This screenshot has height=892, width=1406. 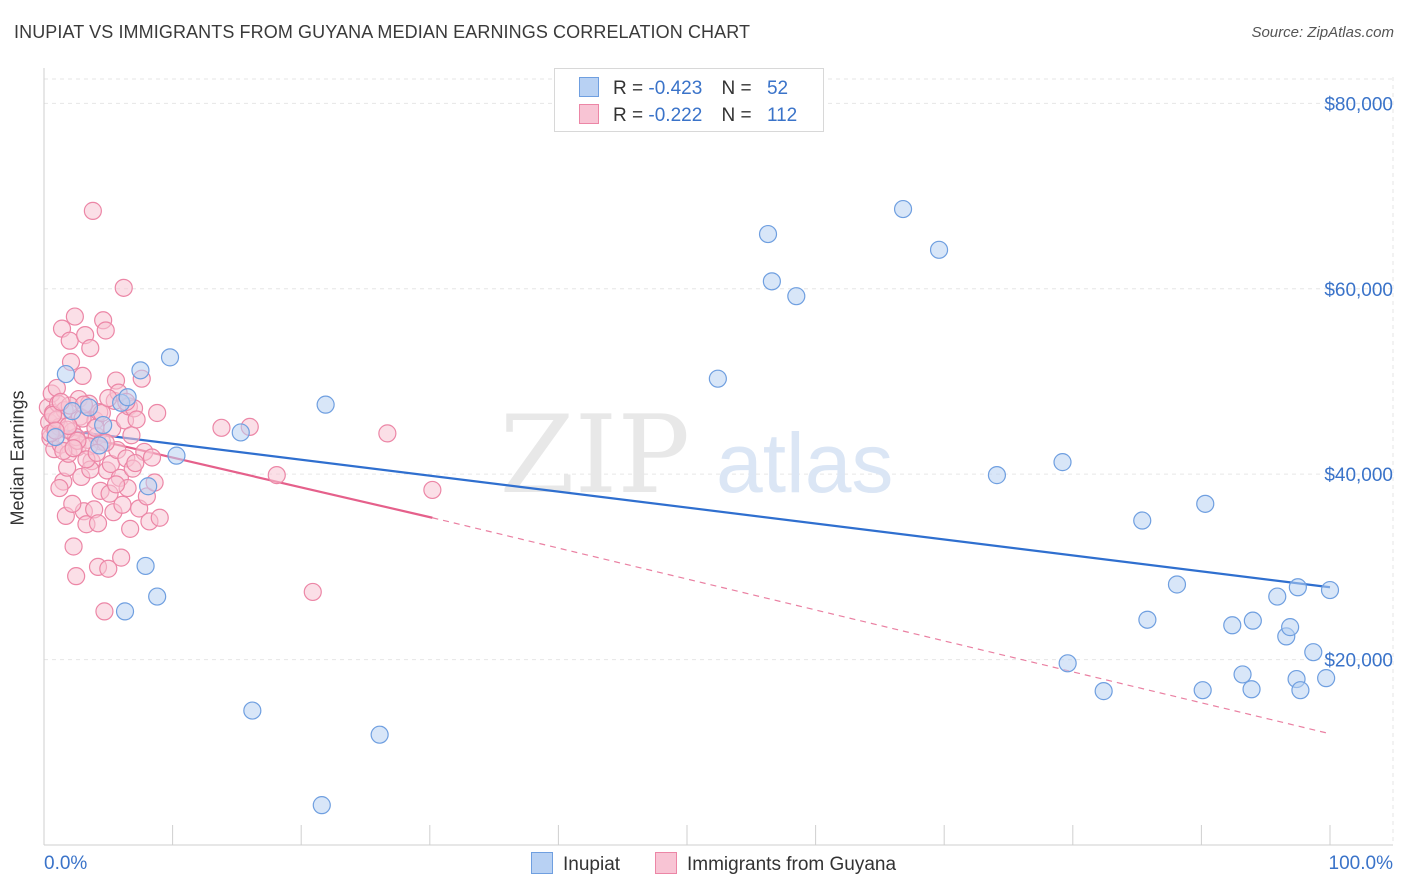 What do you see at coordinates (592, 864) in the screenshot?
I see `legend-inupiat-label: Inupiat` at bounding box center [592, 864].